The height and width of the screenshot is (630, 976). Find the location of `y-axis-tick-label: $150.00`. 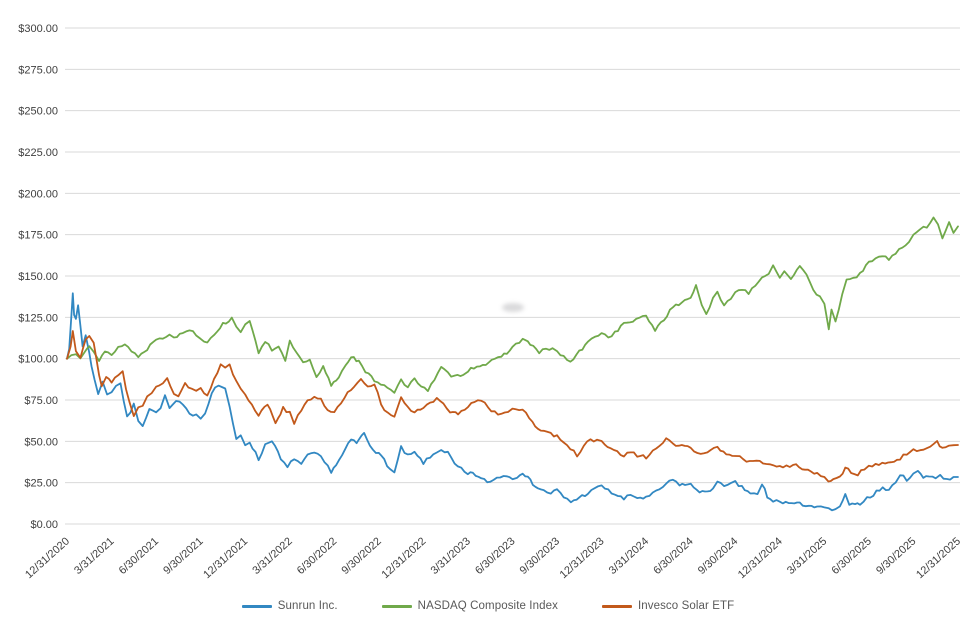

y-axis-tick-label: $150.00 is located at coordinates (38, 277).